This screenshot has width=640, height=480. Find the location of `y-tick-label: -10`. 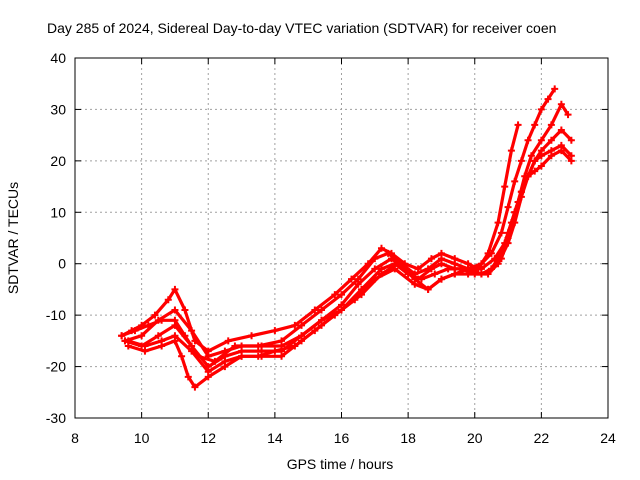

y-tick-label: -10 is located at coordinates (56, 315).